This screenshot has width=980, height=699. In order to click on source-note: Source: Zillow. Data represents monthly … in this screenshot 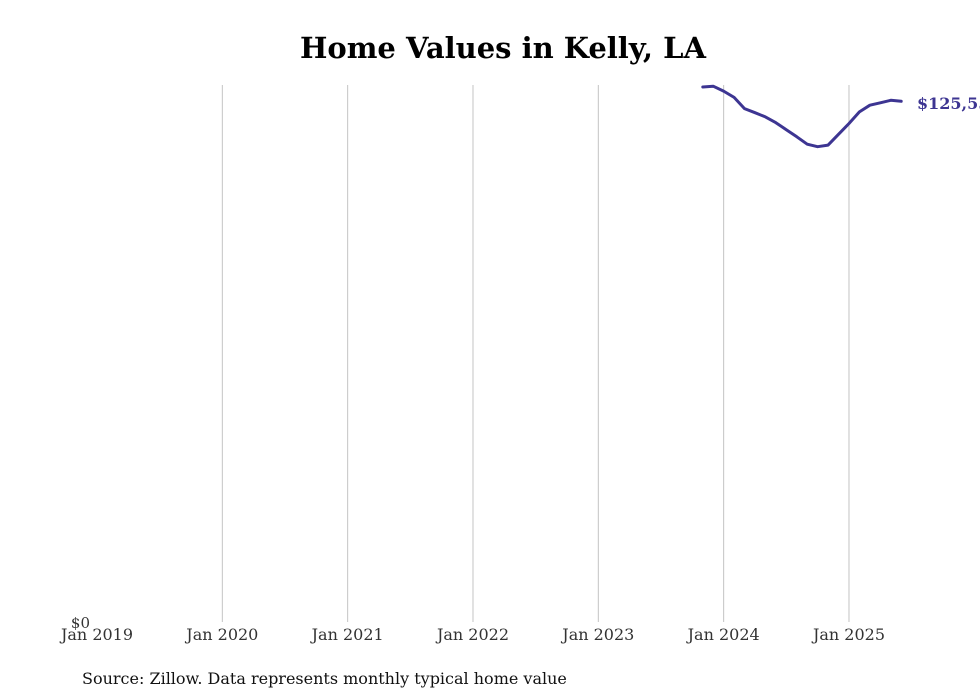, I will do `click(324, 678)`.